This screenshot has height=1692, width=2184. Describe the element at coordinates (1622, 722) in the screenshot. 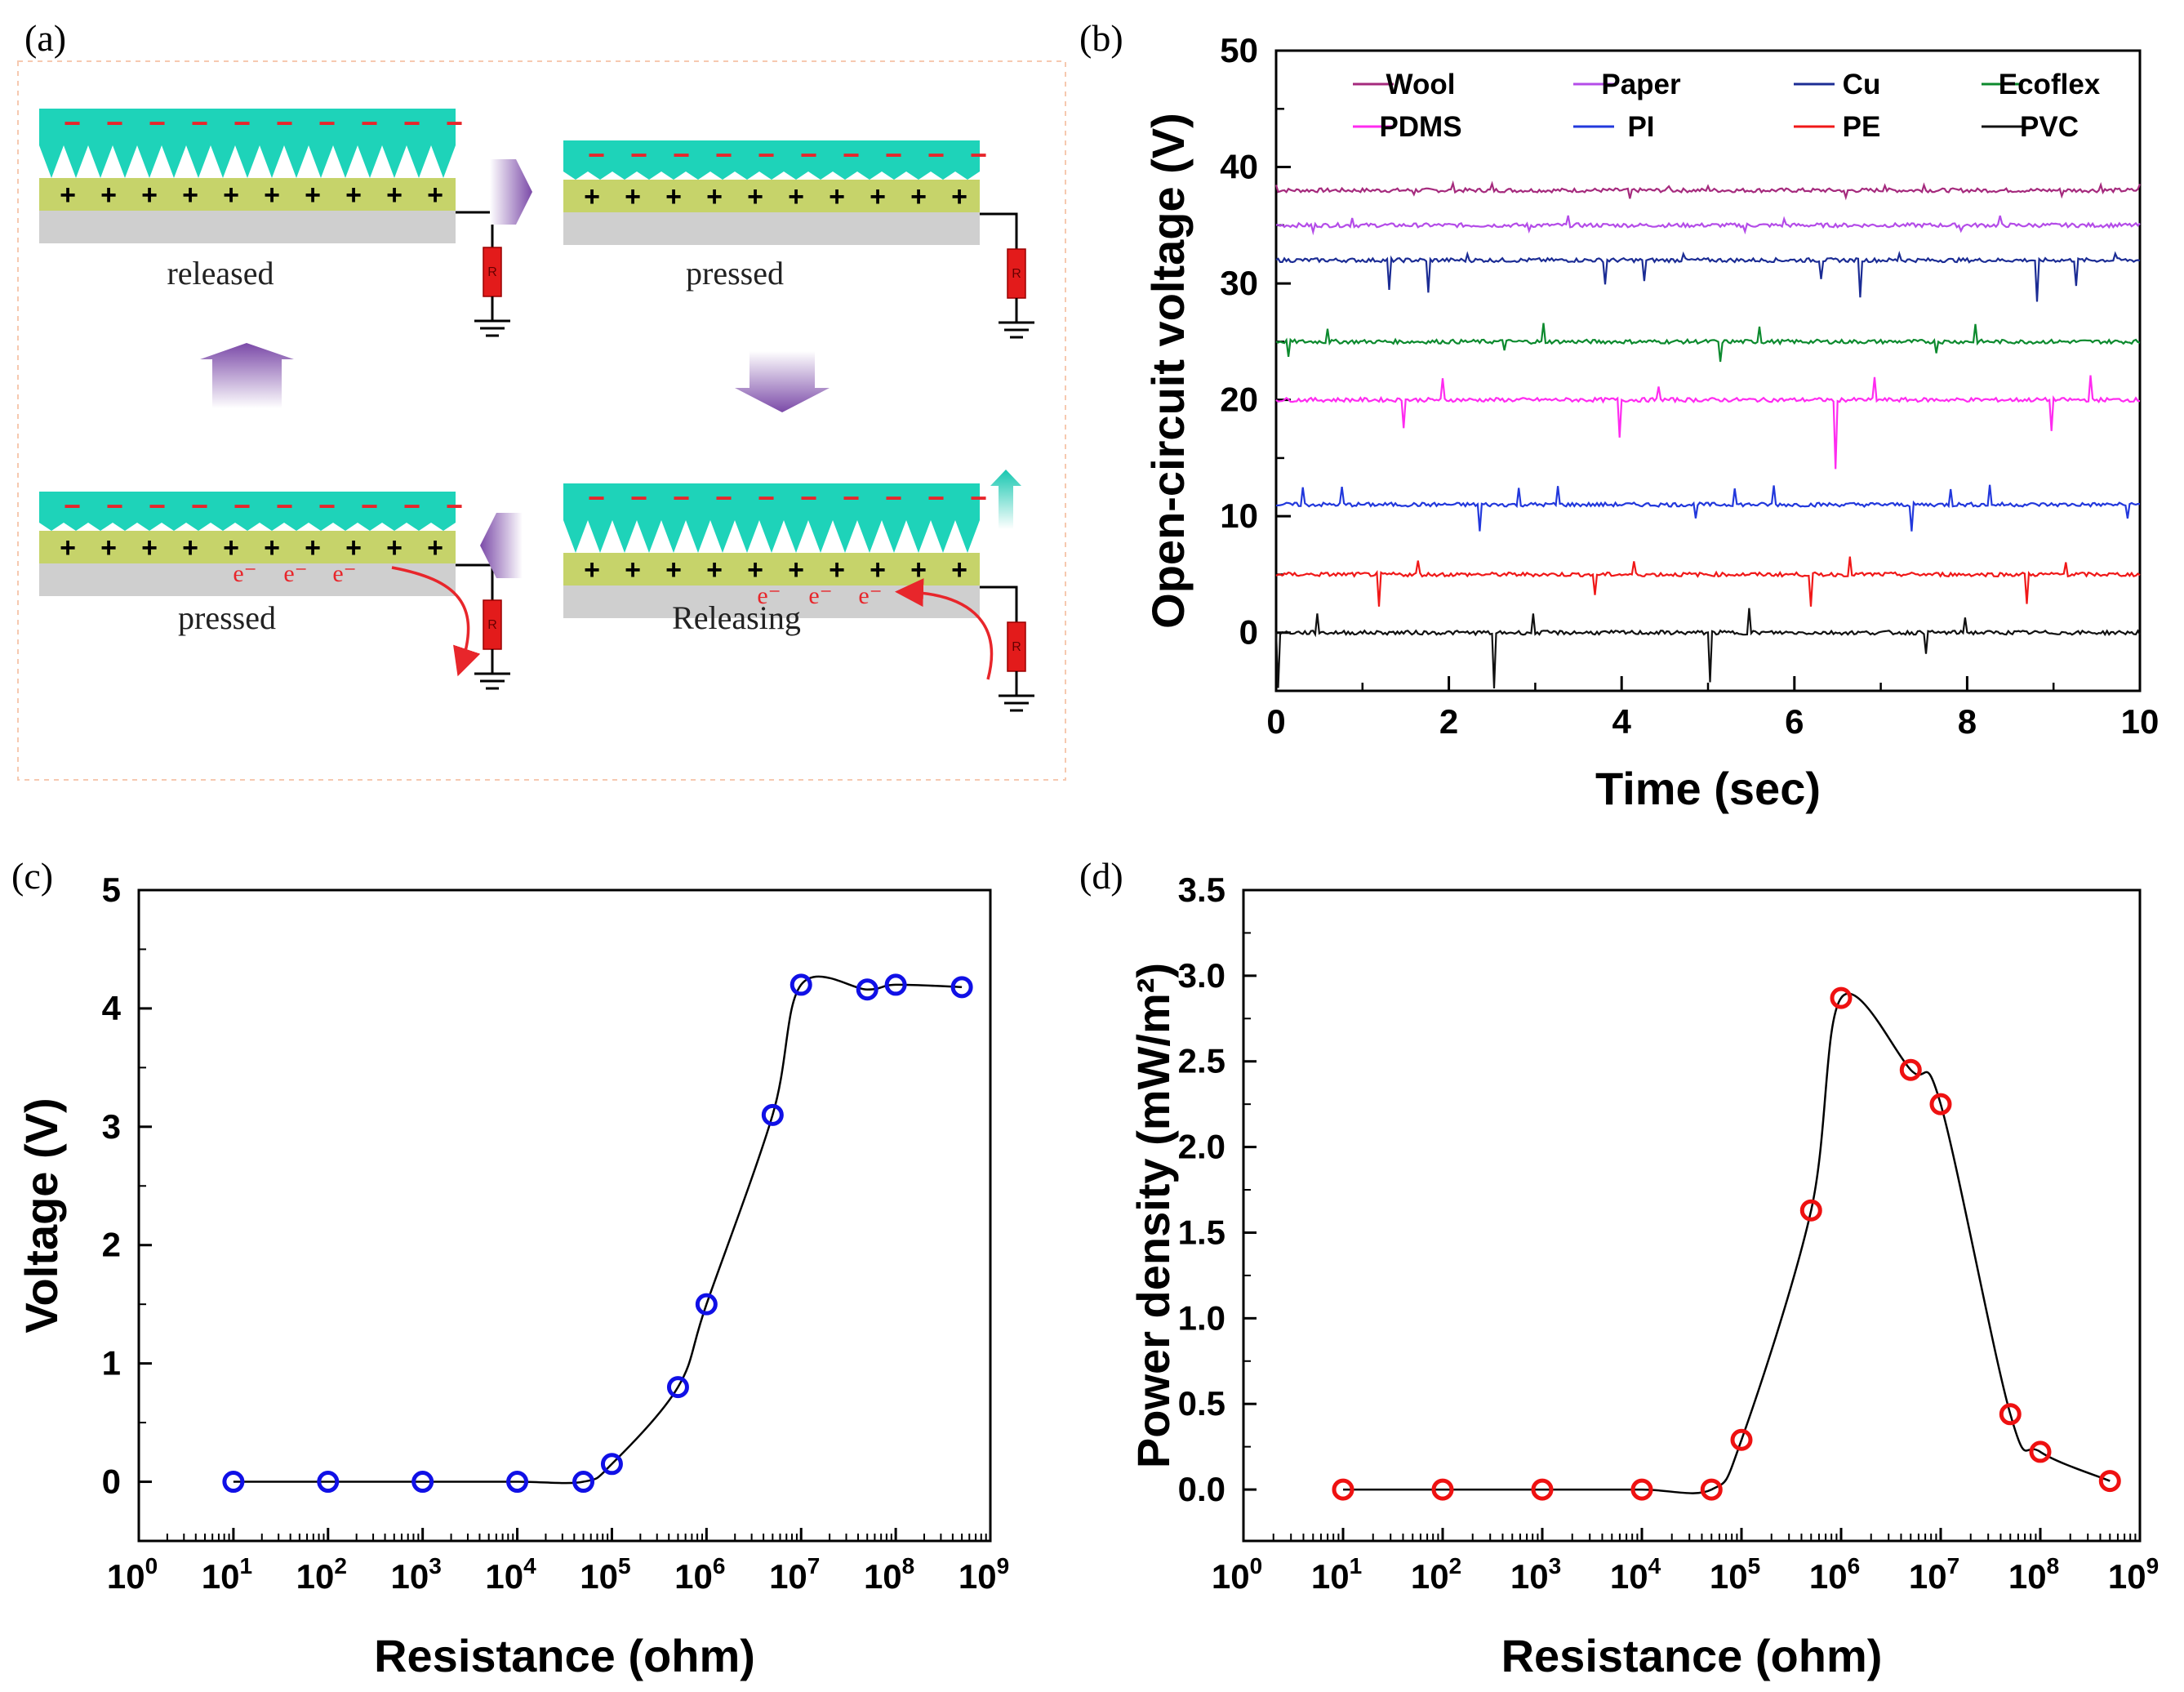

I see `x-tick-label: 4` at that location.